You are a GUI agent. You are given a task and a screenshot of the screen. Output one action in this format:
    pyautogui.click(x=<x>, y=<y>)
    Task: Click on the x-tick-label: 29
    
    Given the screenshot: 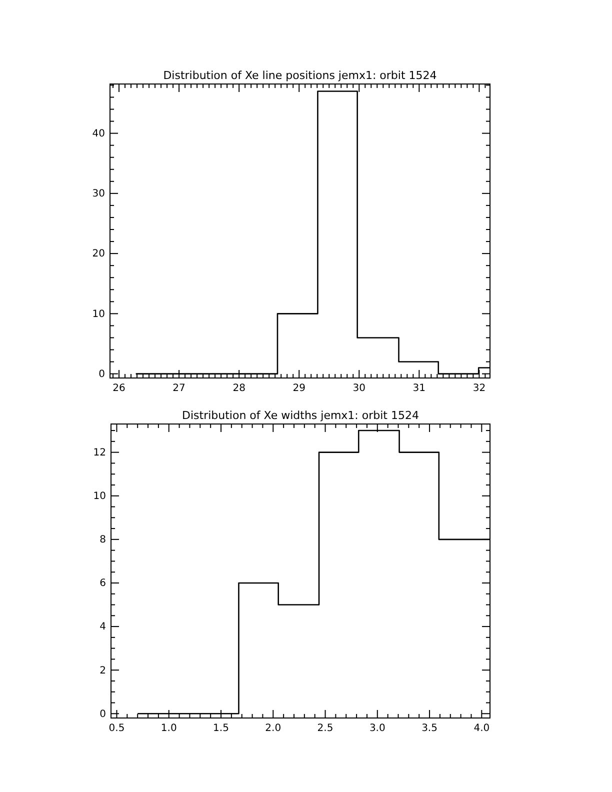 What is the action you would take?
    pyautogui.click(x=299, y=388)
    